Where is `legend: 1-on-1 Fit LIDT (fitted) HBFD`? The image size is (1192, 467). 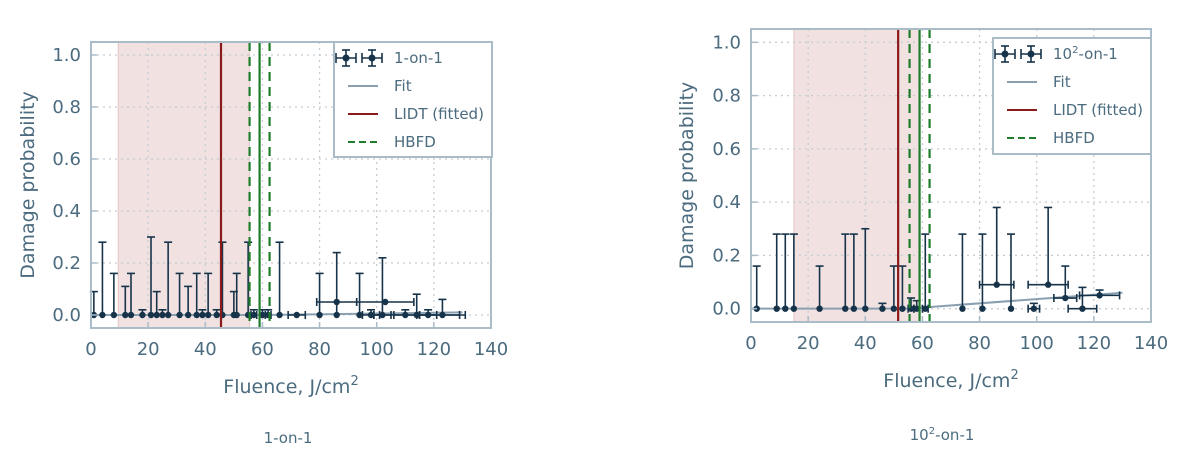 legend: 1-on-1 Fit LIDT (fitted) HBFD is located at coordinates (413, 99).